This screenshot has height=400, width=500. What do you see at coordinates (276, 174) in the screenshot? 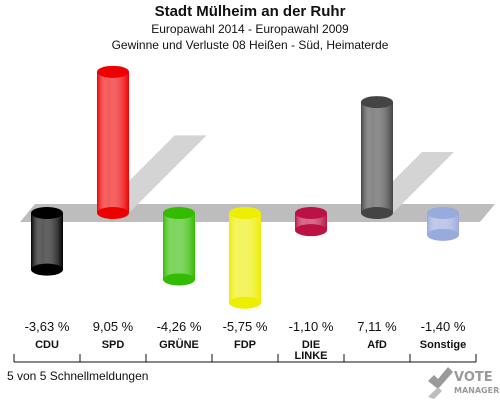
I see `bar-shadows` at bounding box center [276, 174].